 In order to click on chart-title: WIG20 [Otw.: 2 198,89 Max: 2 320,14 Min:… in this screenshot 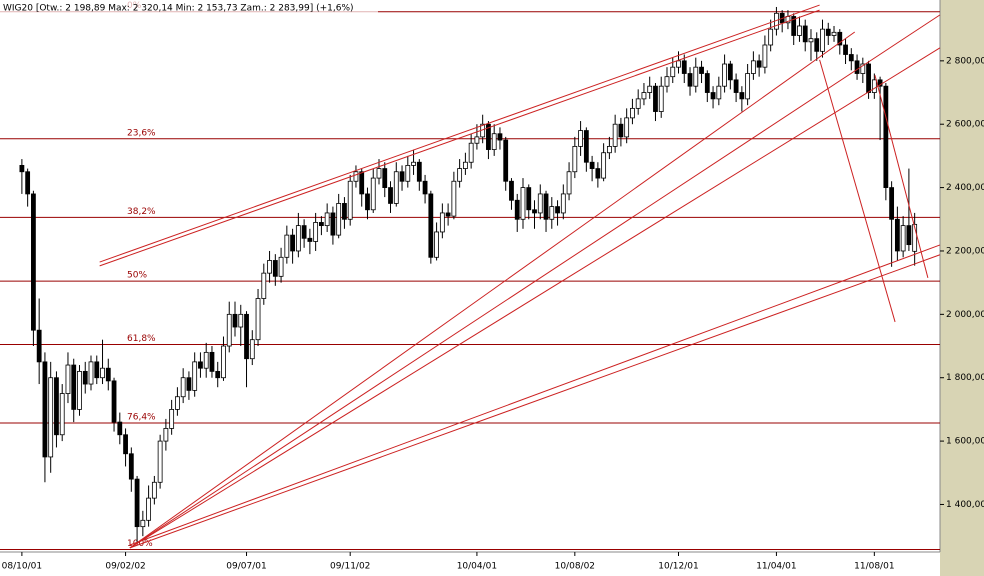, I will do `click(178, 9)`.